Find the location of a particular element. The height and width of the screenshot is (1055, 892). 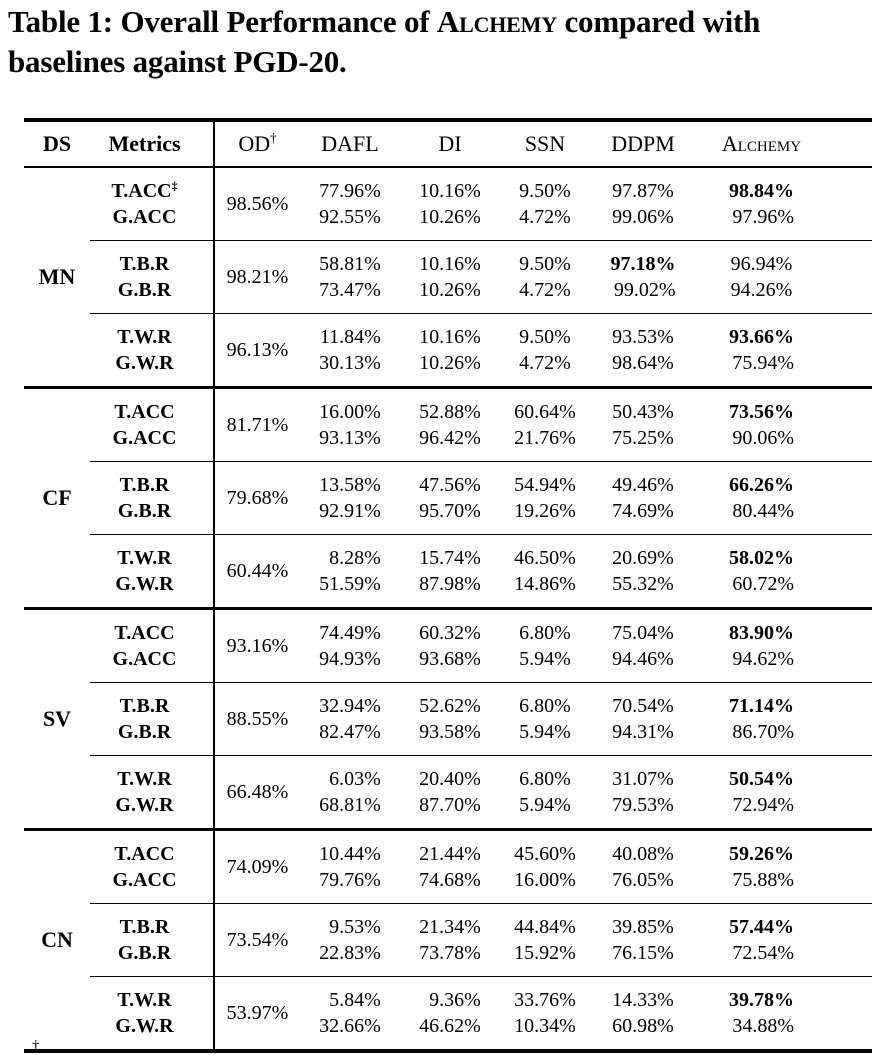

od-value: 93.16% is located at coordinates (257, 645).